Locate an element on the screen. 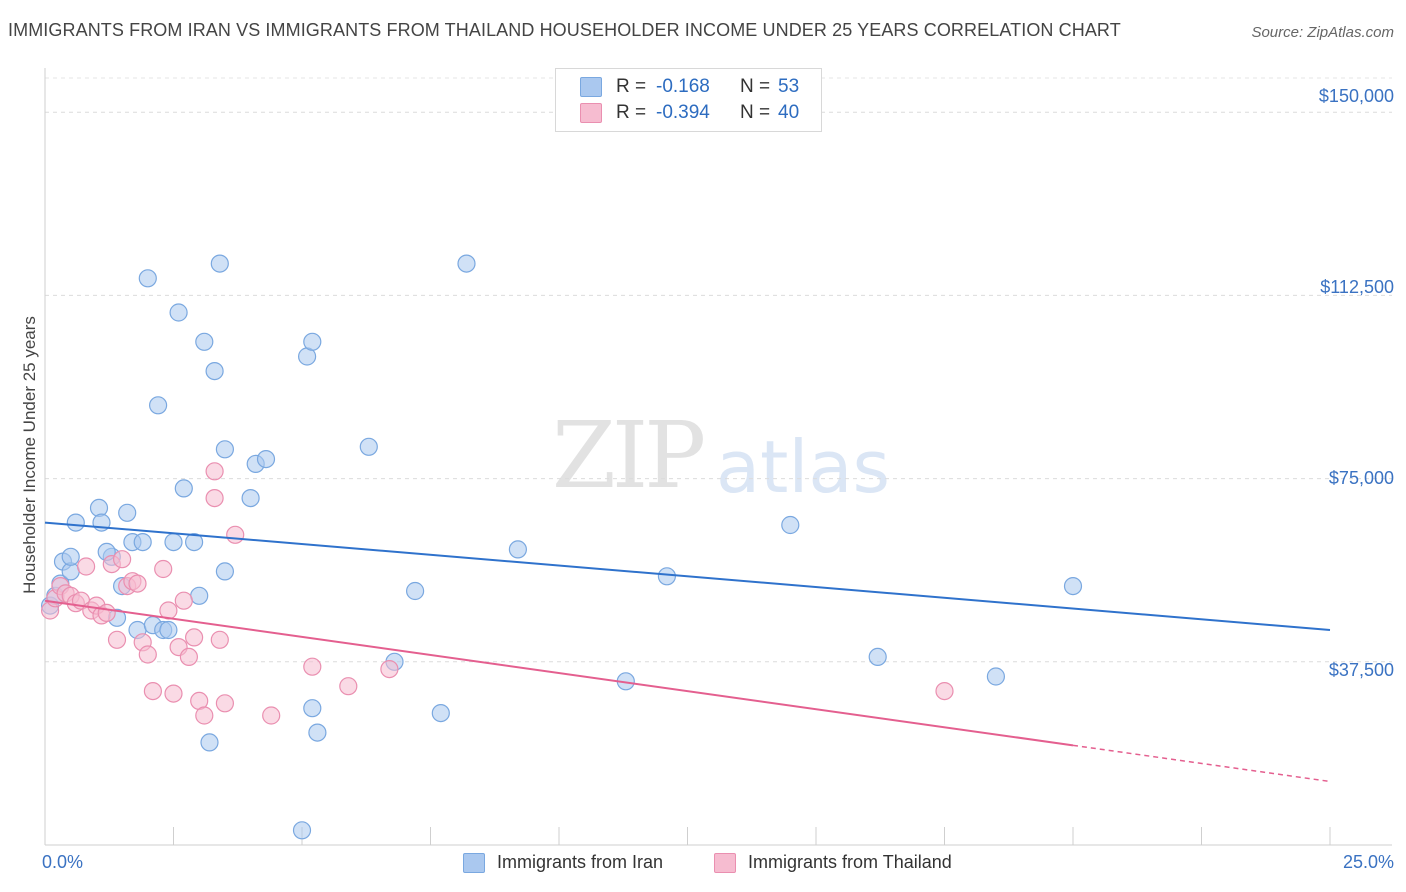  watermark-atlas: atlas is located at coordinates (803, 467).